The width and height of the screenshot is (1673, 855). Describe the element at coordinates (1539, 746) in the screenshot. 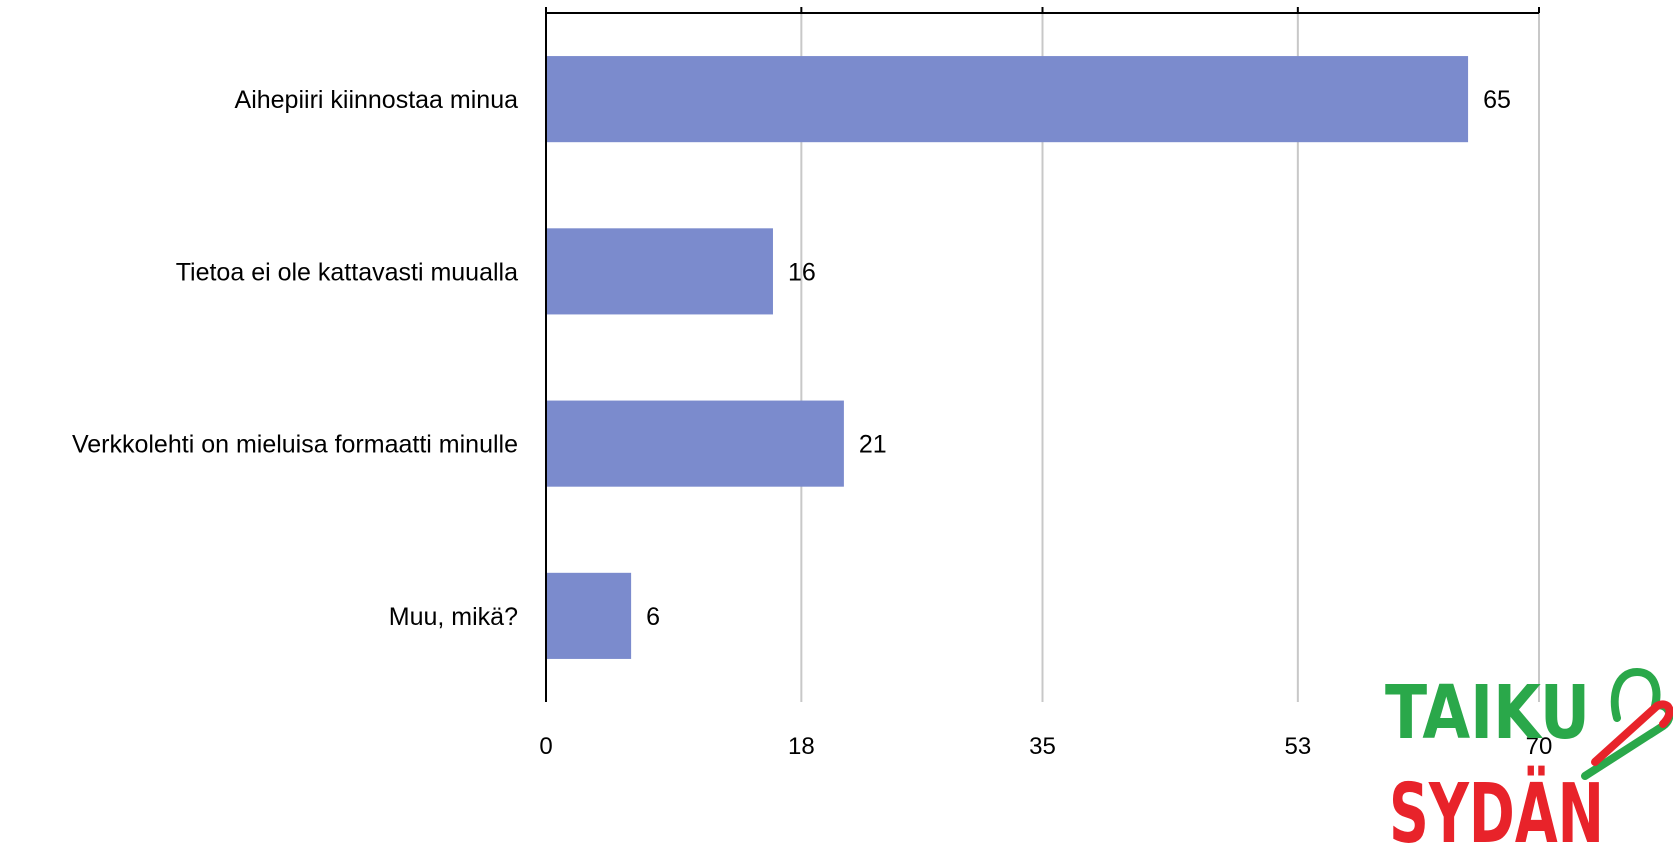

I see `tick-label: 70` at that location.